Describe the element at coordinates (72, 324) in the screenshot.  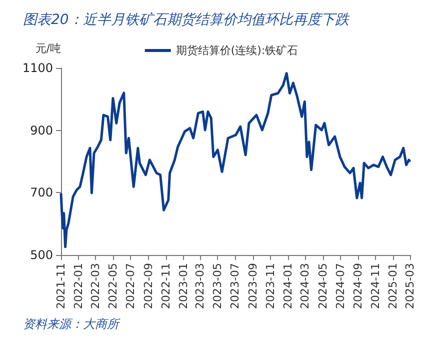
I see `text: 资料来源：大商所` at that location.